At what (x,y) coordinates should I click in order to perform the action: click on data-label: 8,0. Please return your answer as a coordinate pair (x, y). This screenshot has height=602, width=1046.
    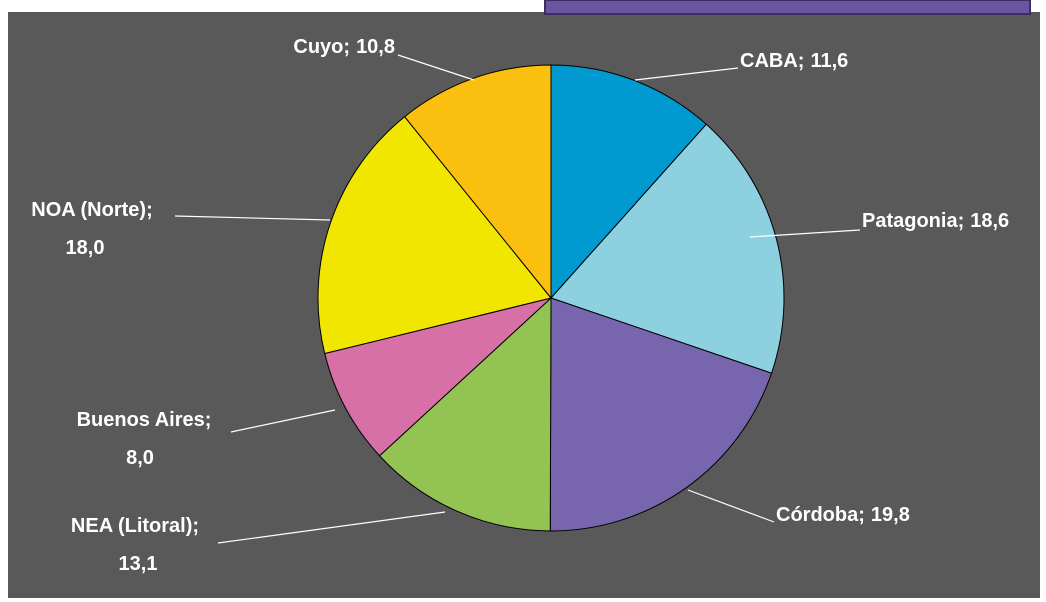
    Looking at the image, I should click on (140, 458).